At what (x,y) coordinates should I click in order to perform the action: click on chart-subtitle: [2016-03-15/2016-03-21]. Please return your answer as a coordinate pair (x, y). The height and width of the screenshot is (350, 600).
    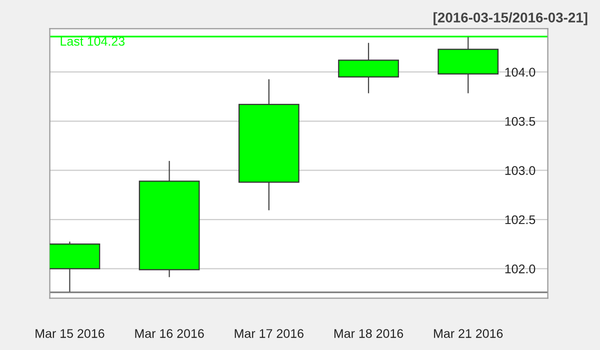
    Looking at the image, I should click on (511, 19).